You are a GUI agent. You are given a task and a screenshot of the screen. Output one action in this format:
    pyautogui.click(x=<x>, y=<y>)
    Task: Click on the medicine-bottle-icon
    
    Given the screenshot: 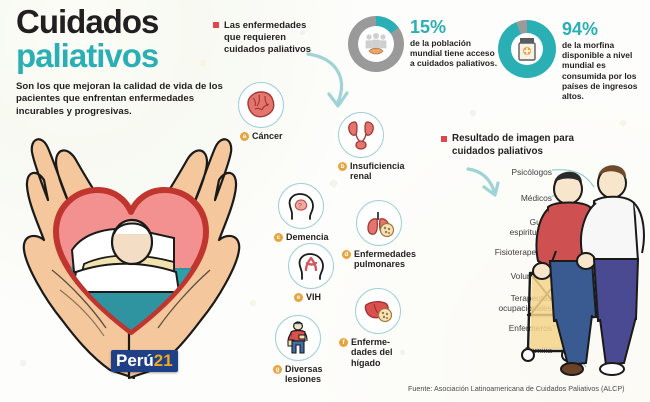 What is the action you would take?
    pyautogui.click(x=527, y=49)
    